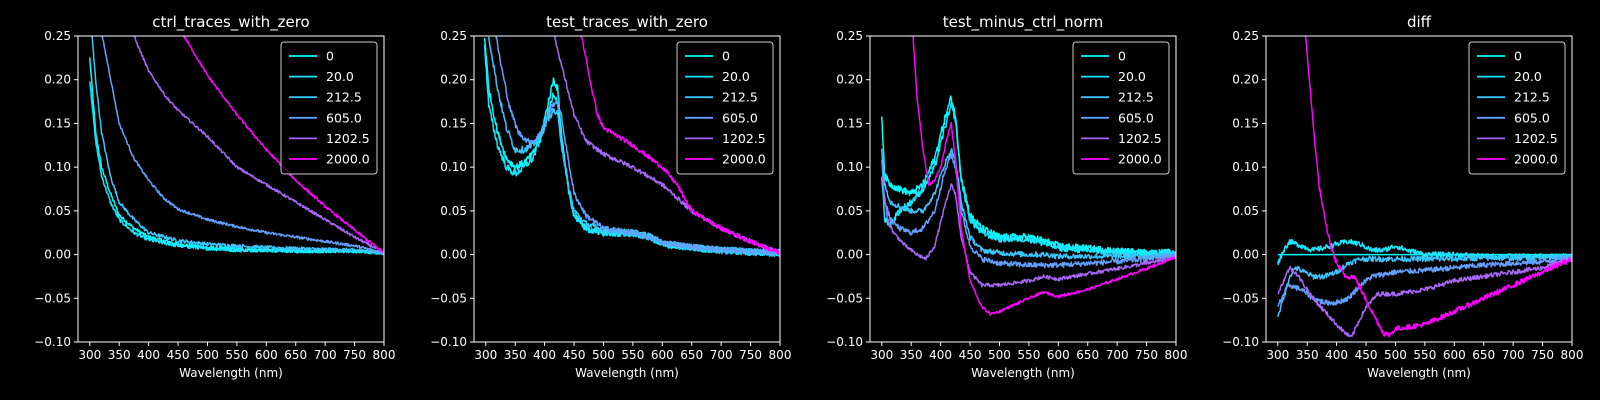 The height and width of the screenshot is (400, 1600). I want to click on x-tick-label: 300, so click(881, 355).